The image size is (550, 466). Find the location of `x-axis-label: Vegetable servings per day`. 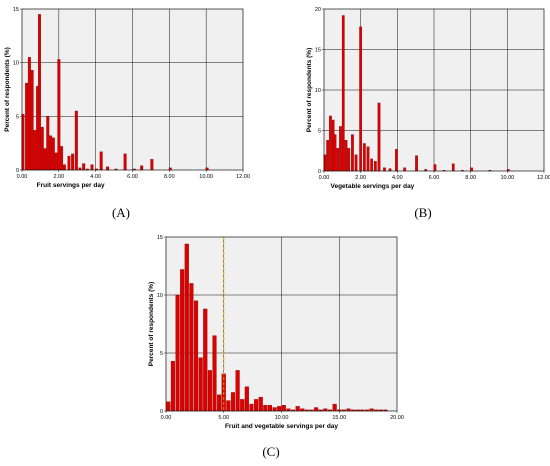

x-axis-label: Vegetable servings per day is located at coordinates (372, 186).